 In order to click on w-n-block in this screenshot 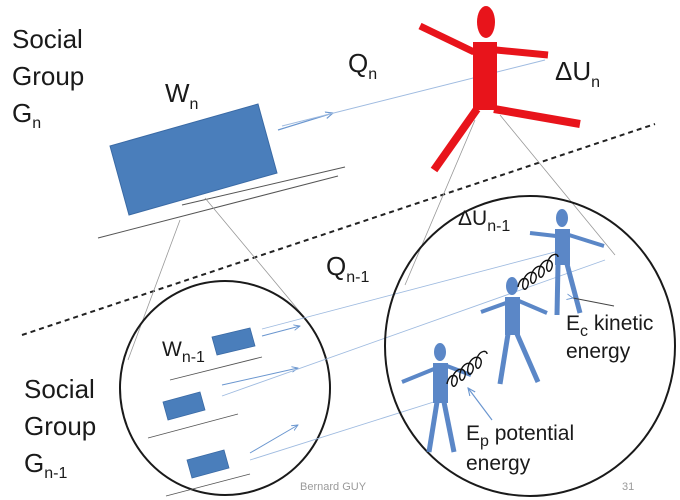, I will do `click(193, 159)`.